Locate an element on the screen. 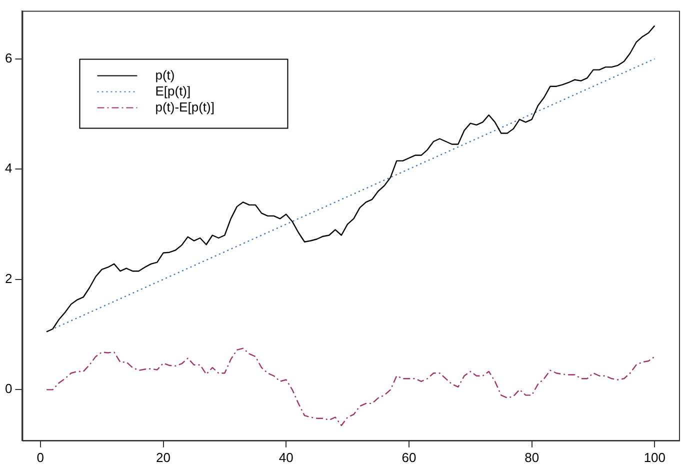 This screenshot has width=684, height=471. x-tick-label: 40 is located at coordinates (286, 457).